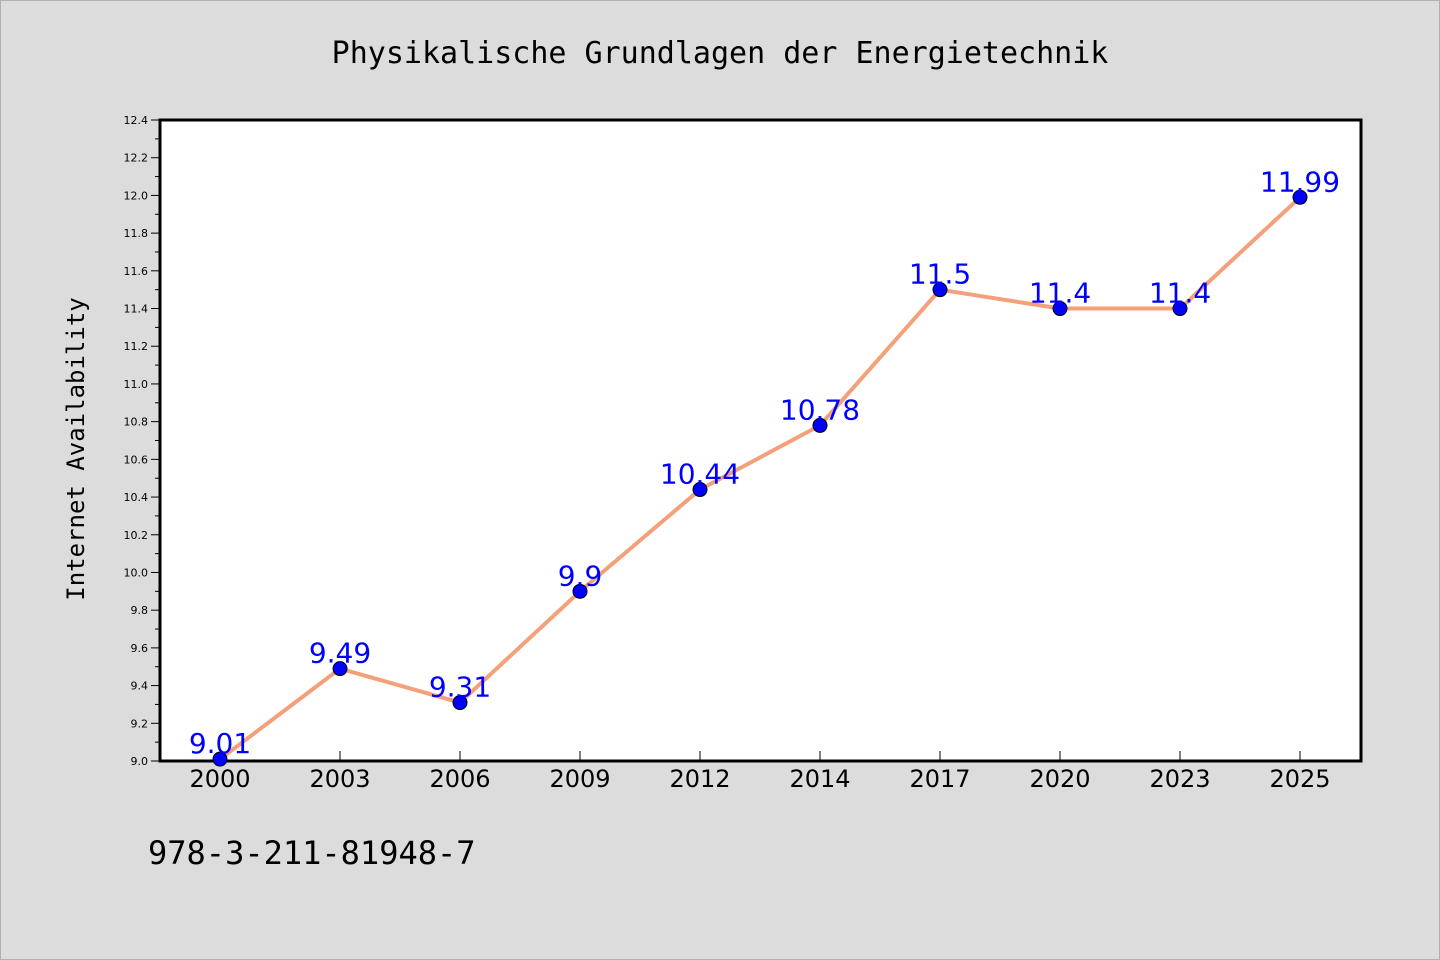 The height and width of the screenshot is (960, 1440). What do you see at coordinates (140, 648) in the screenshot?
I see `y-tick-label: 9.6` at bounding box center [140, 648].